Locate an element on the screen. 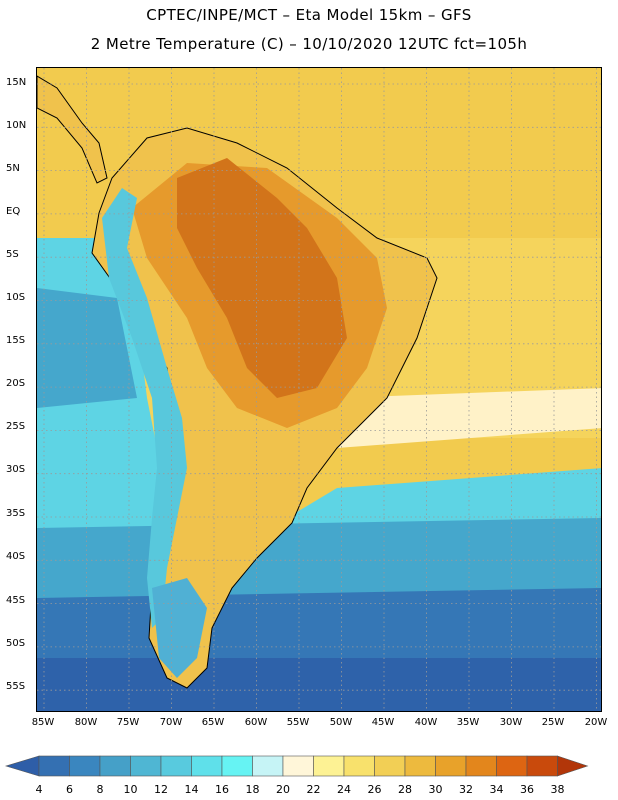 This screenshot has width=618, height=800. colorbar-label: 14 is located at coordinates (191, 789).